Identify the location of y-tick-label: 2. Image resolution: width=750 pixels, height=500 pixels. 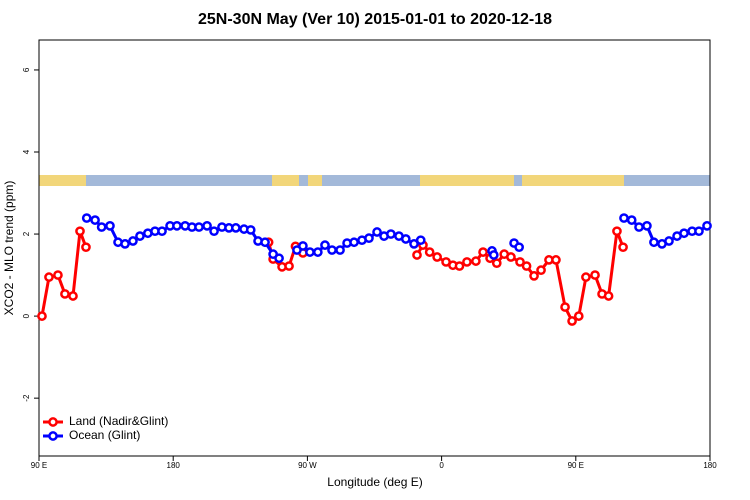
(26, 233).